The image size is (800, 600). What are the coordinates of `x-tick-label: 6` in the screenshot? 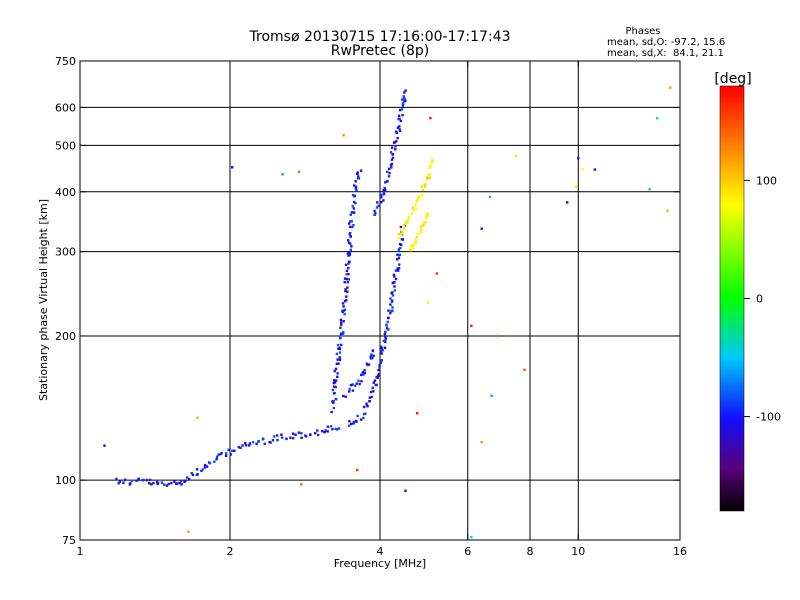 It's located at (467, 551).